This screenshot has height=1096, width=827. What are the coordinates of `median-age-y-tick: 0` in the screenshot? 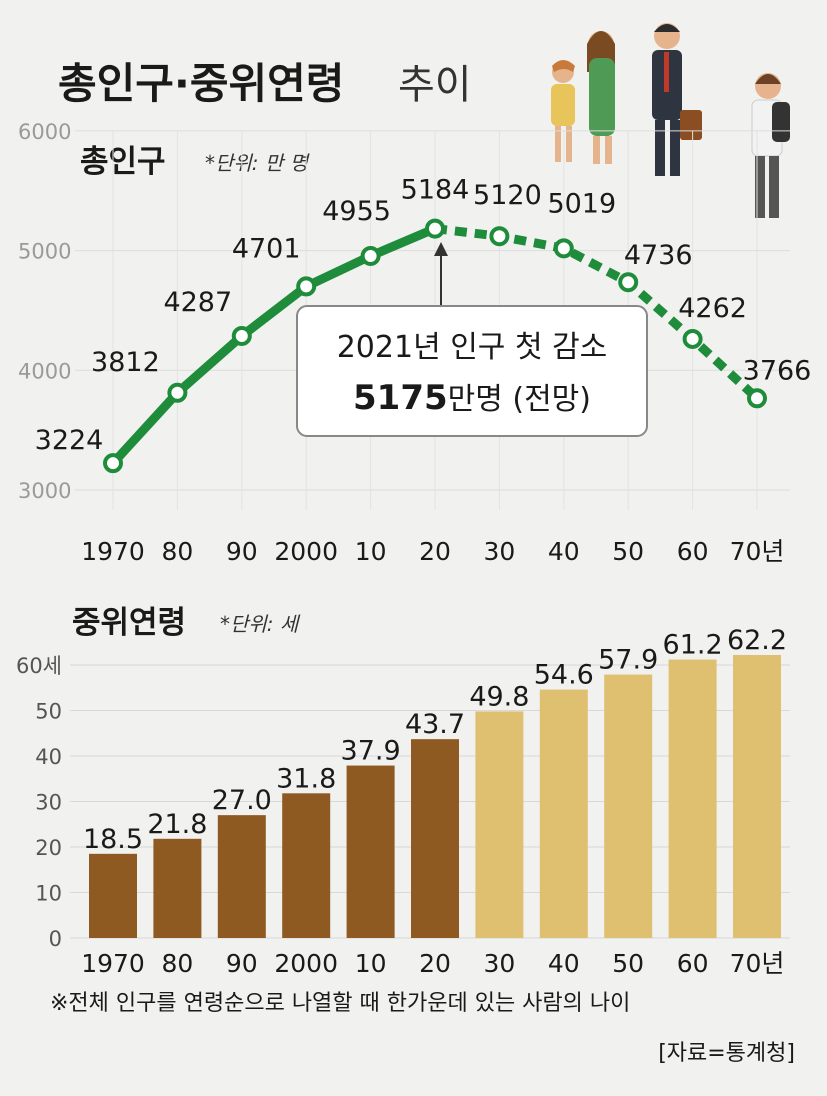 It's located at (55, 939).